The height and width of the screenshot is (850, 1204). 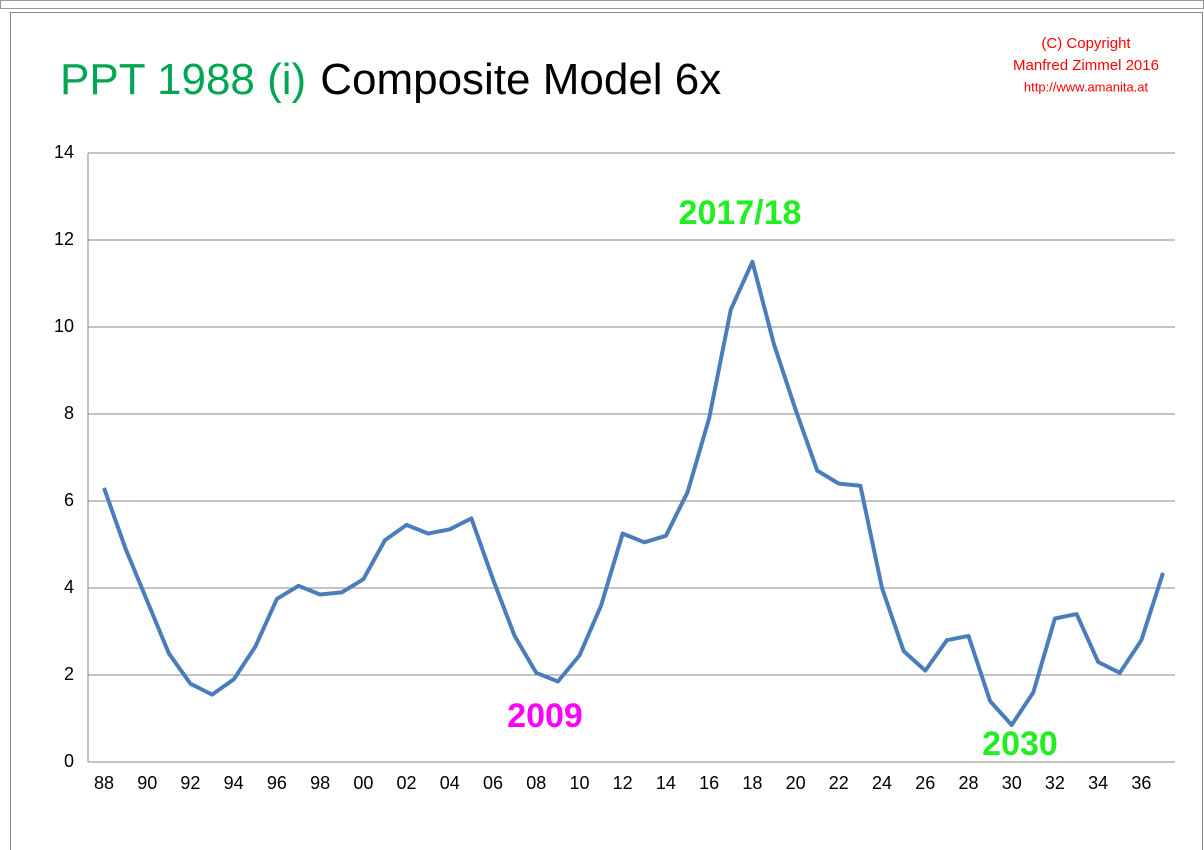 What do you see at coordinates (64, 239) in the screenshot?
I see `y-tick-label: 12` at bounding box center [64, 239].